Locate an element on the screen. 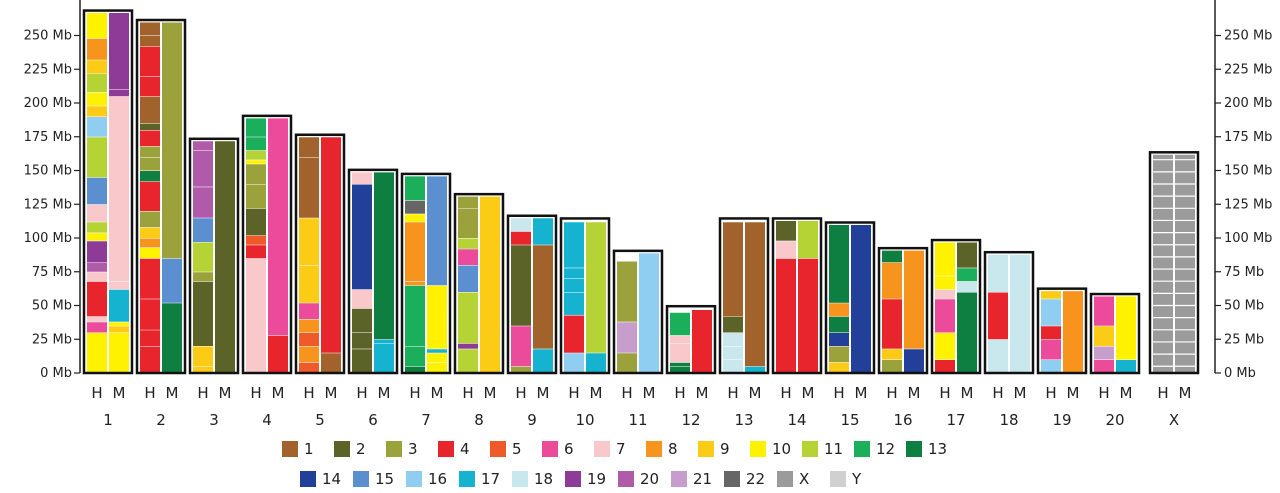 This screenshot has height=493, width=1280. chromosome-number-label: 18 is located at coordinates (1008, 420).